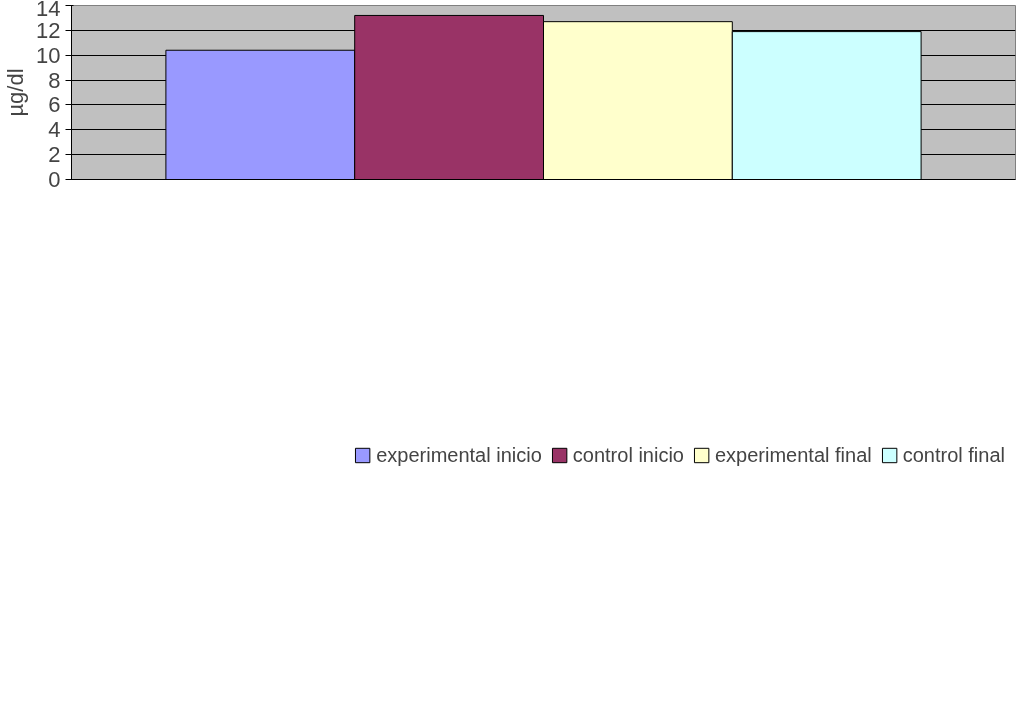 This screenshot has height=712, width=1026. Describe the element at coordinates (54, 105) in the screenshot. I see `y-tick-label: 6` at that location.